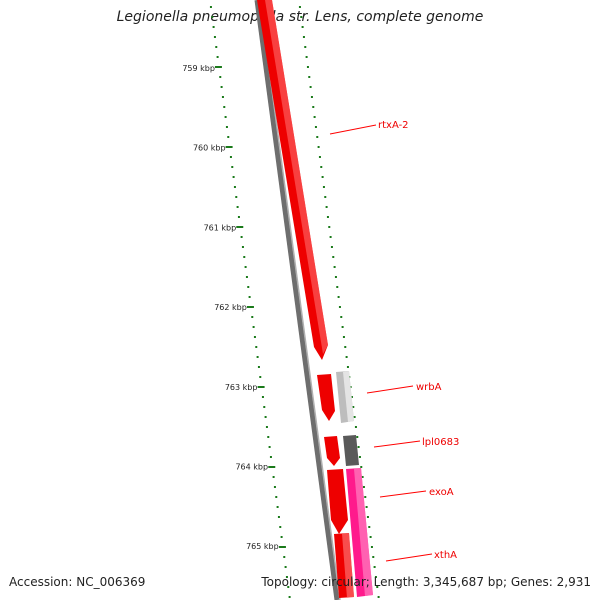  What do you see at coordinates (390, 389) in the screenshot?
I see `label-line-wrbA` at bounding box center [390, 389].